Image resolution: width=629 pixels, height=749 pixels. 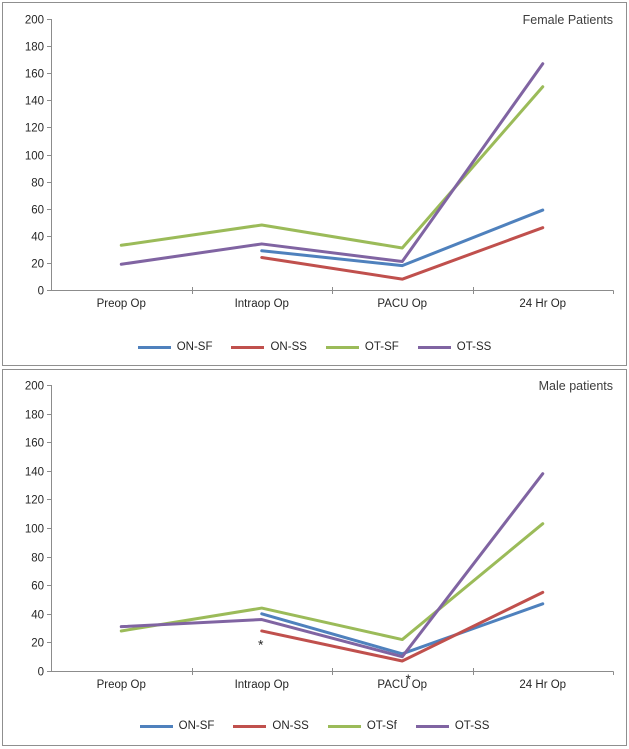 What do you see at coordinates (362, 726) in the screenshot?
I see `legend-item-ot-sf: OT-Sf` at bounding box center [362, 726].